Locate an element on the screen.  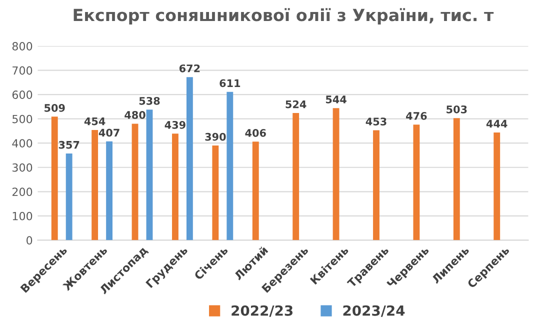
data-label: 407 is located at coordinates (109, 132).